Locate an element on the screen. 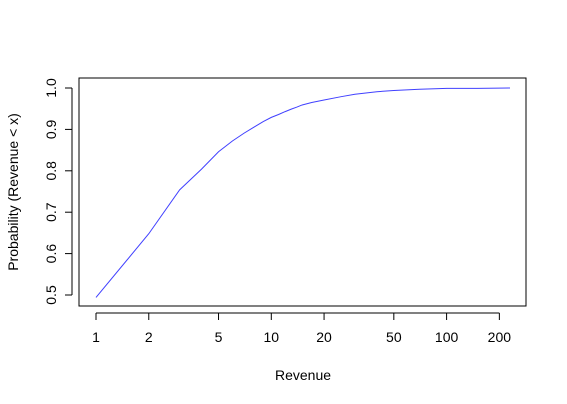 The image size is (567, 404). y-axis-label: Probability (Revenue < x) is located at coordinates (13, 192).